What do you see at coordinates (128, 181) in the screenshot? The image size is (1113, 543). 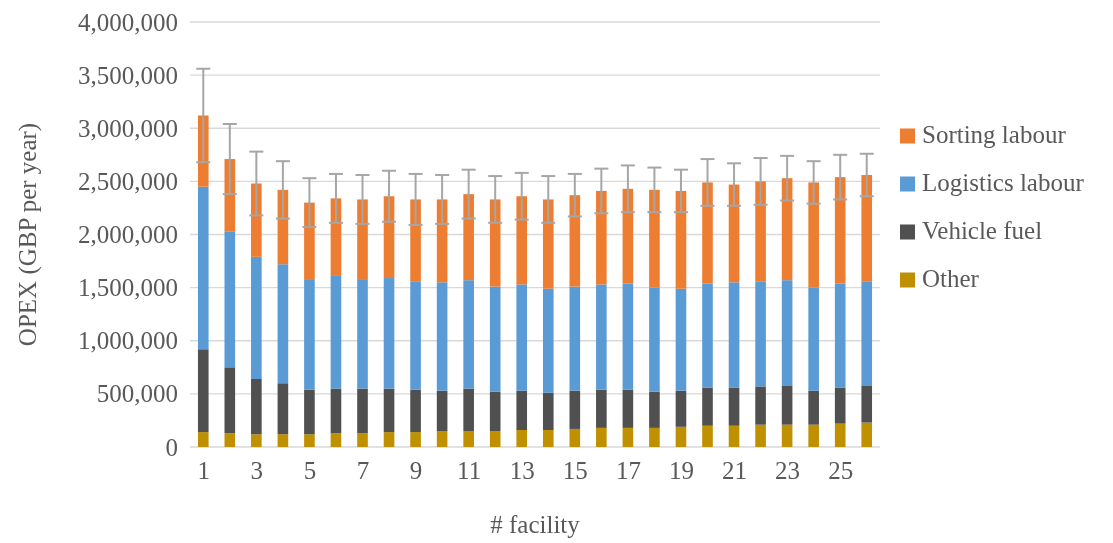 I see `y-tick-label: 2,500,000` at bounding box center [128, 181].